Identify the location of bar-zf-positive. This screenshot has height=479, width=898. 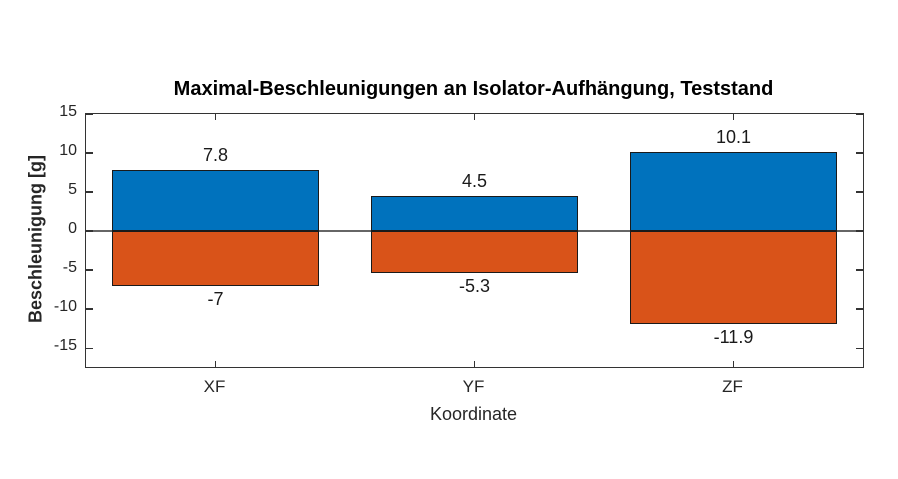
(733, 192).